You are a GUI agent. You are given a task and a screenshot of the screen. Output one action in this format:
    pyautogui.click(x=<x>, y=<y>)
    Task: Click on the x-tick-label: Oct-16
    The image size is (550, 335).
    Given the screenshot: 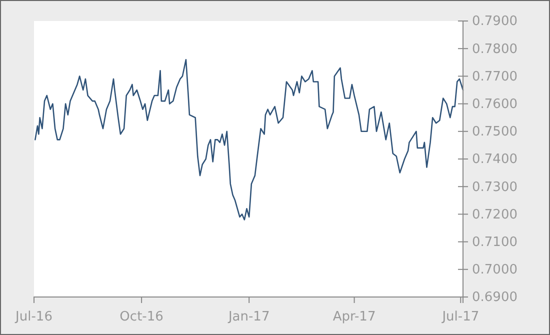 What is the action you would take?
    pyautogui.click(x=142, y=316)
    